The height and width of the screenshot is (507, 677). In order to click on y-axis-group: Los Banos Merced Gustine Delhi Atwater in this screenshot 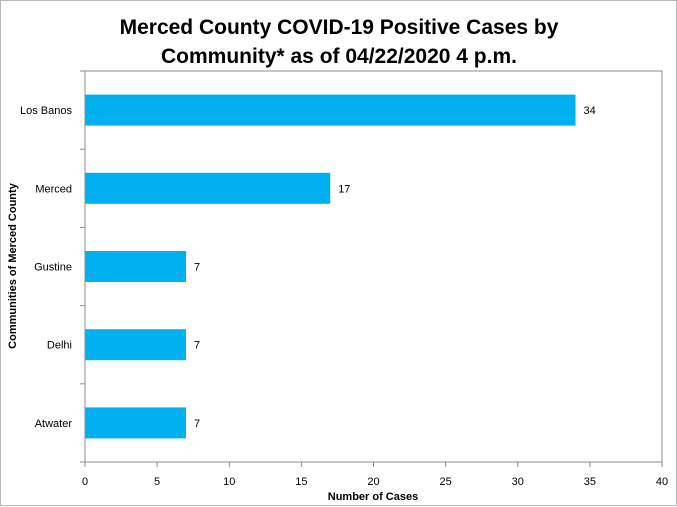, I will do `click(53, 266)`.